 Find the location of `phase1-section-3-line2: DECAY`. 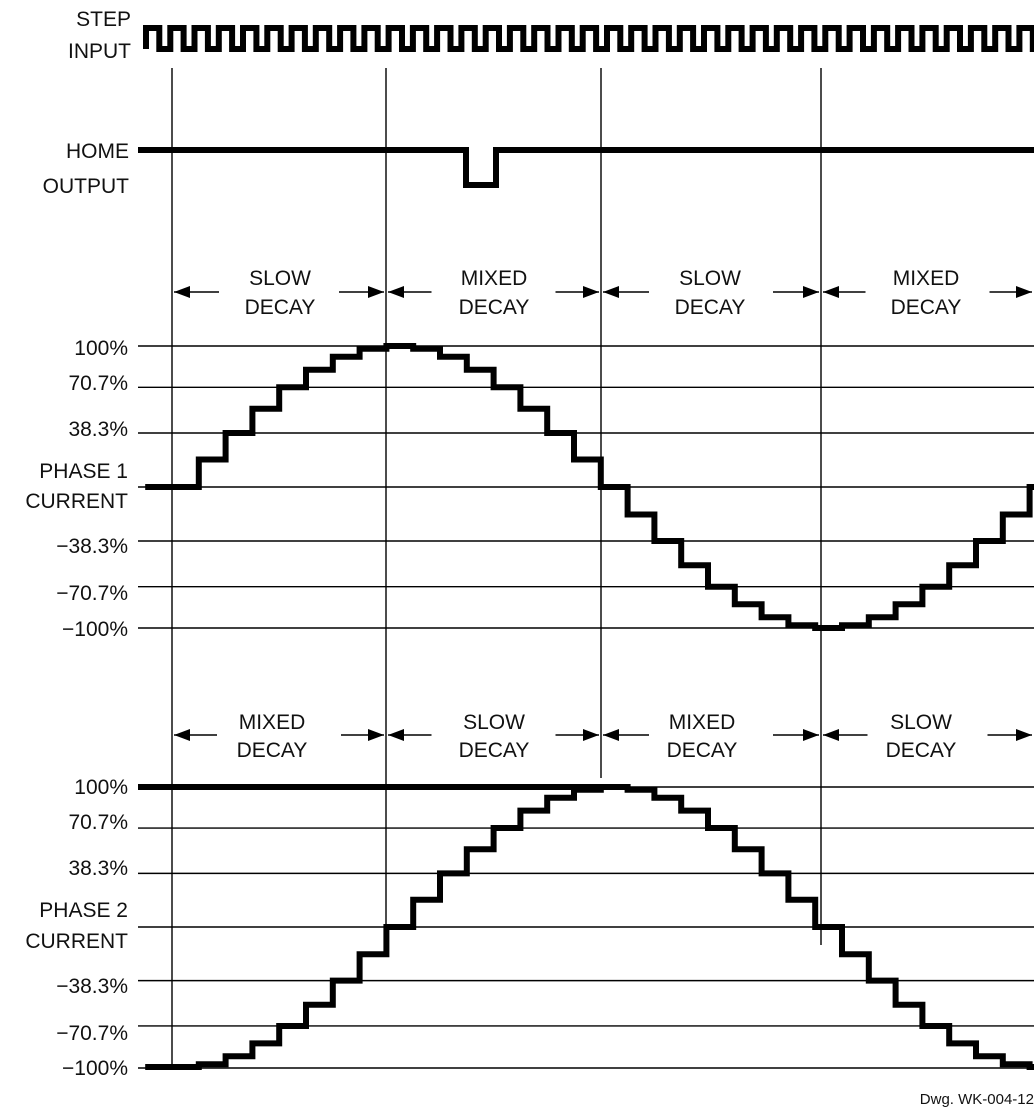

phase1-section-3-line2: DECAY is located at coordinates (710, 307).